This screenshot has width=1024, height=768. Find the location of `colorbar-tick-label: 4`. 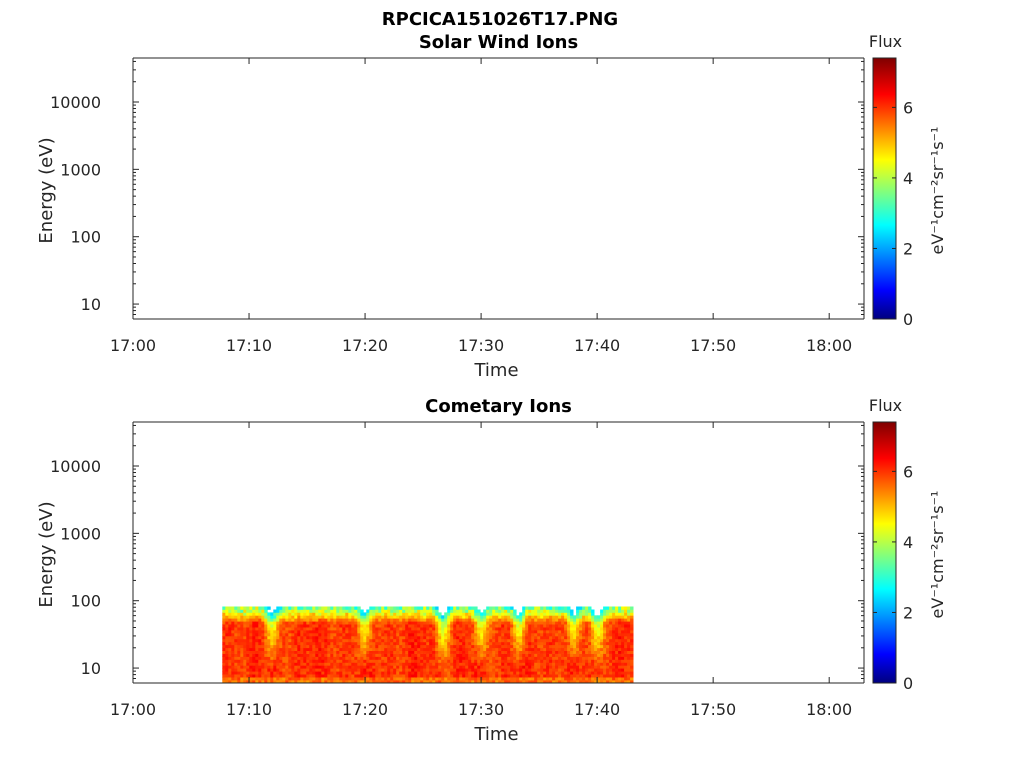

colorbar-tick-label: 4 is located at coordinates (908, 178).